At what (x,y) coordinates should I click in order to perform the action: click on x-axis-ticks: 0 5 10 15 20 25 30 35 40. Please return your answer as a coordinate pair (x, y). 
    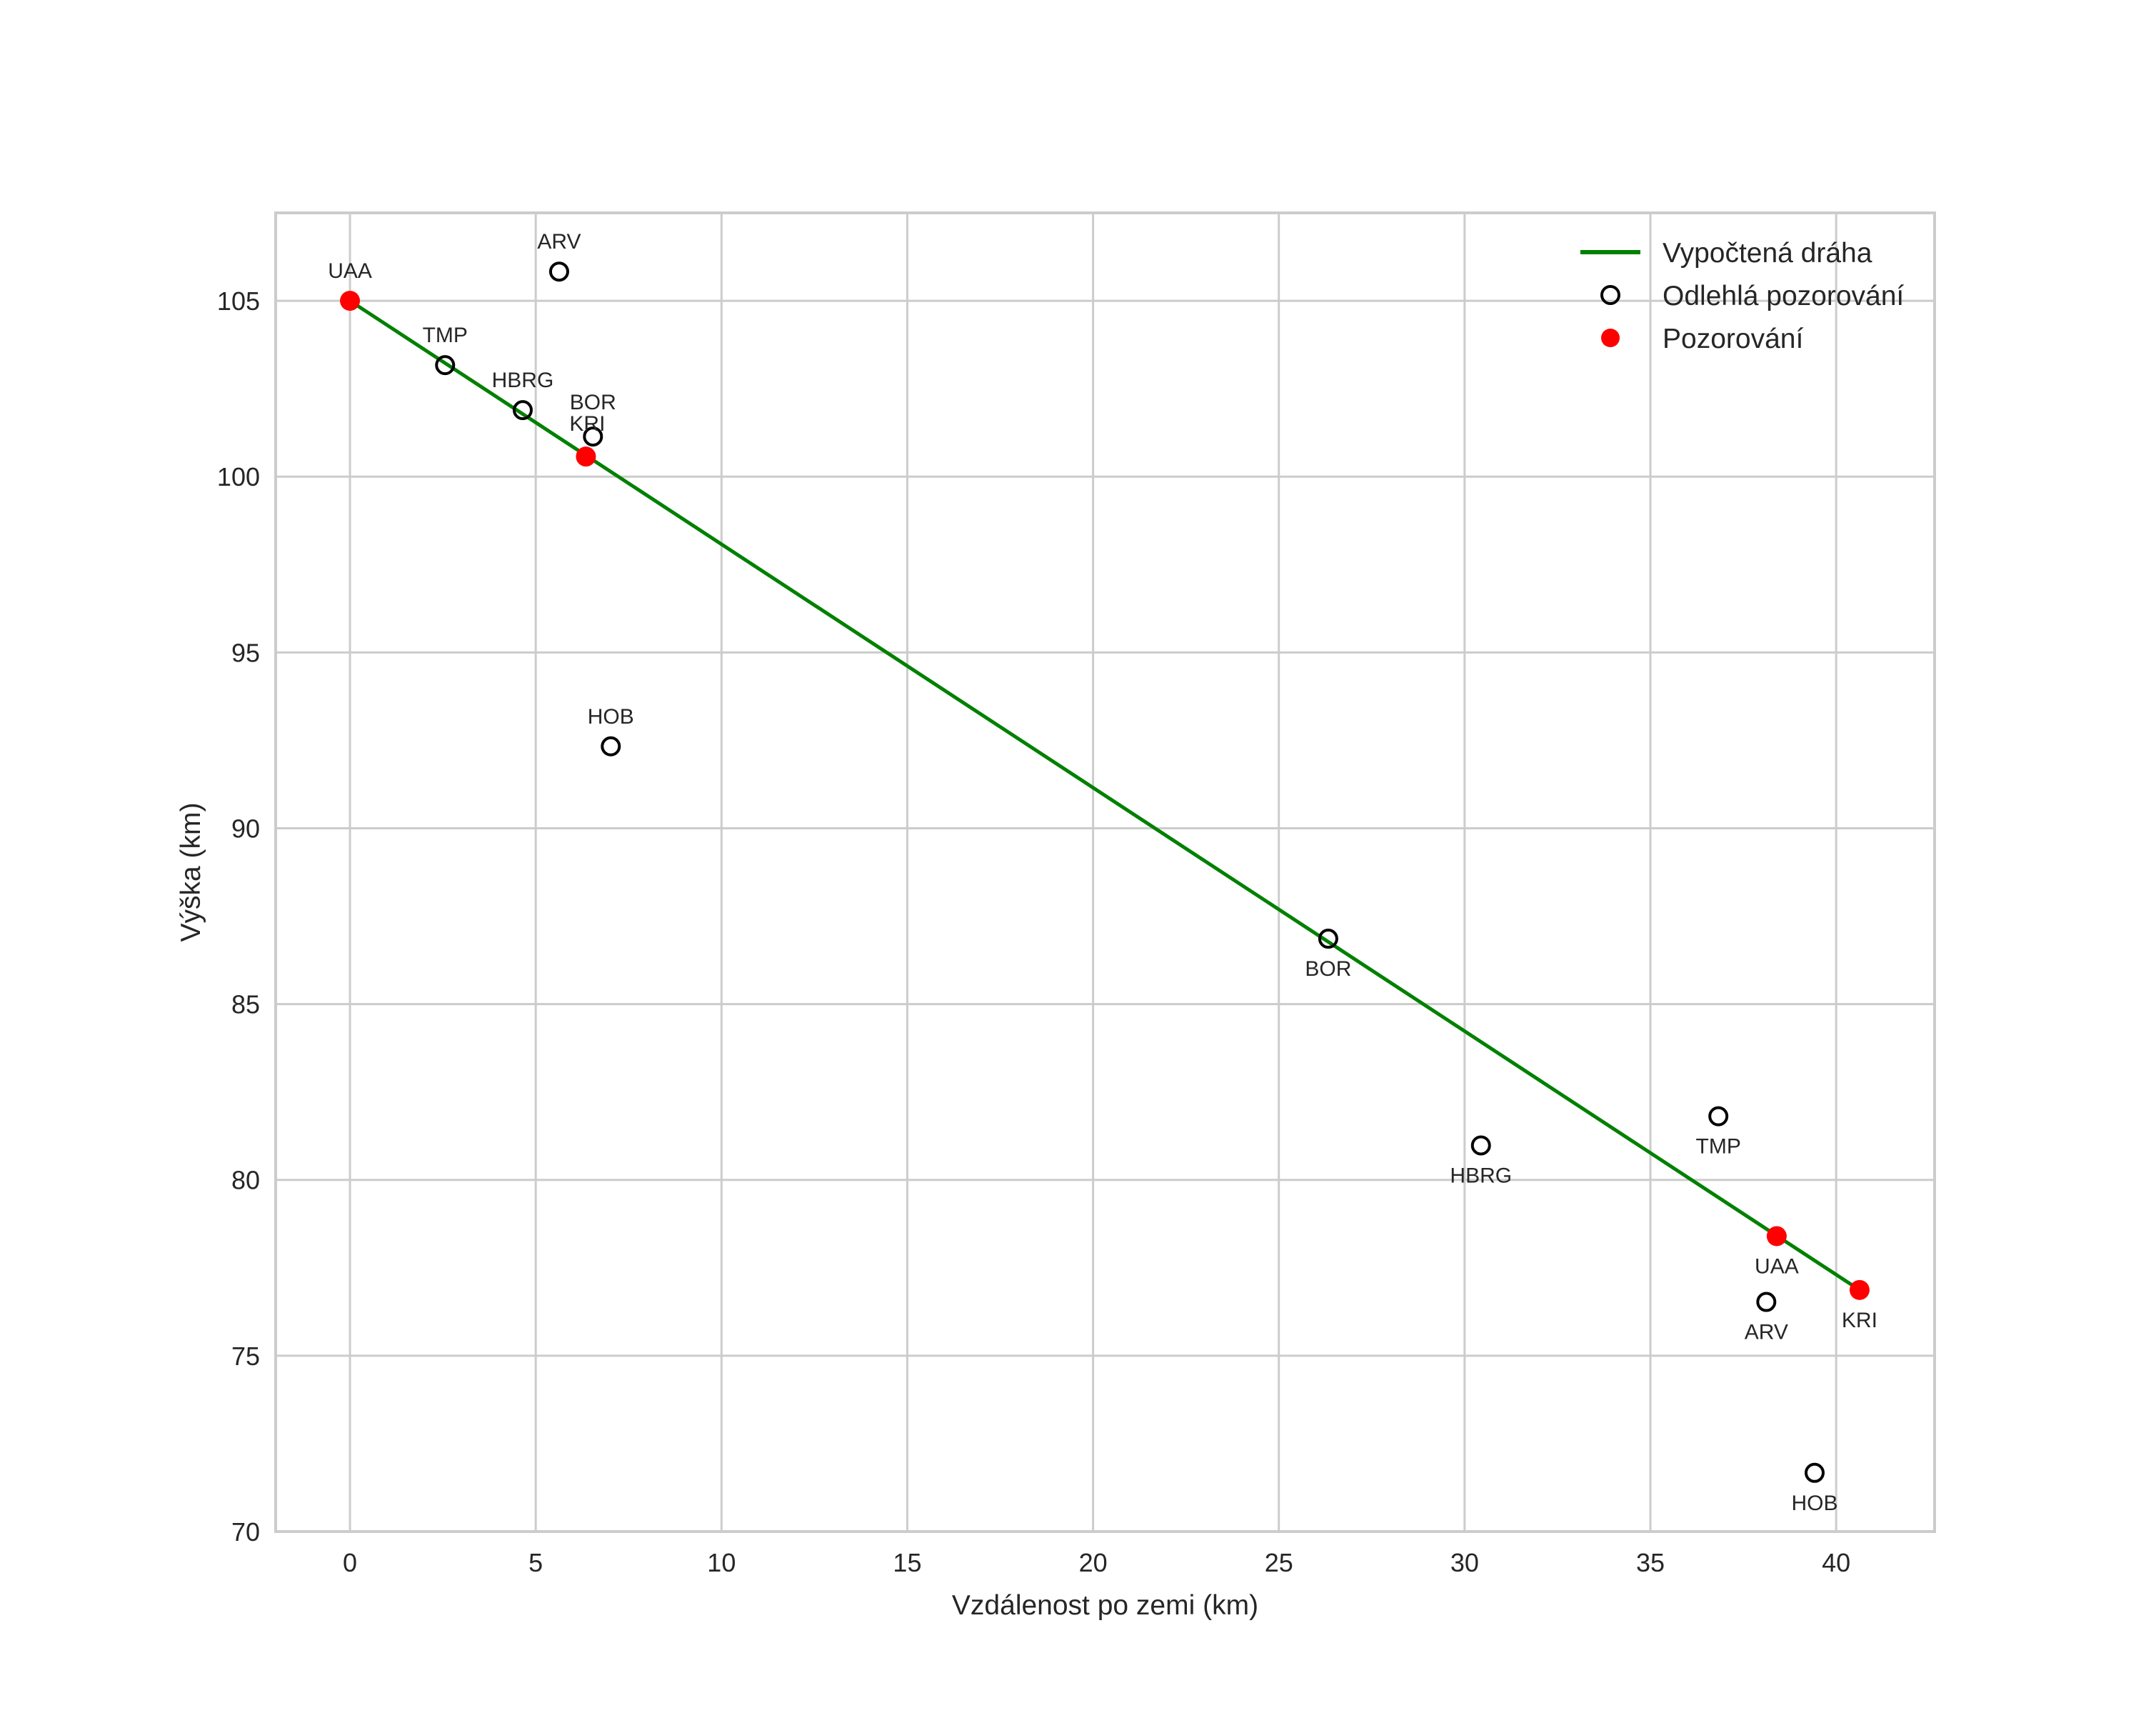
    Looking at the image, I should click on (1096, 1562).